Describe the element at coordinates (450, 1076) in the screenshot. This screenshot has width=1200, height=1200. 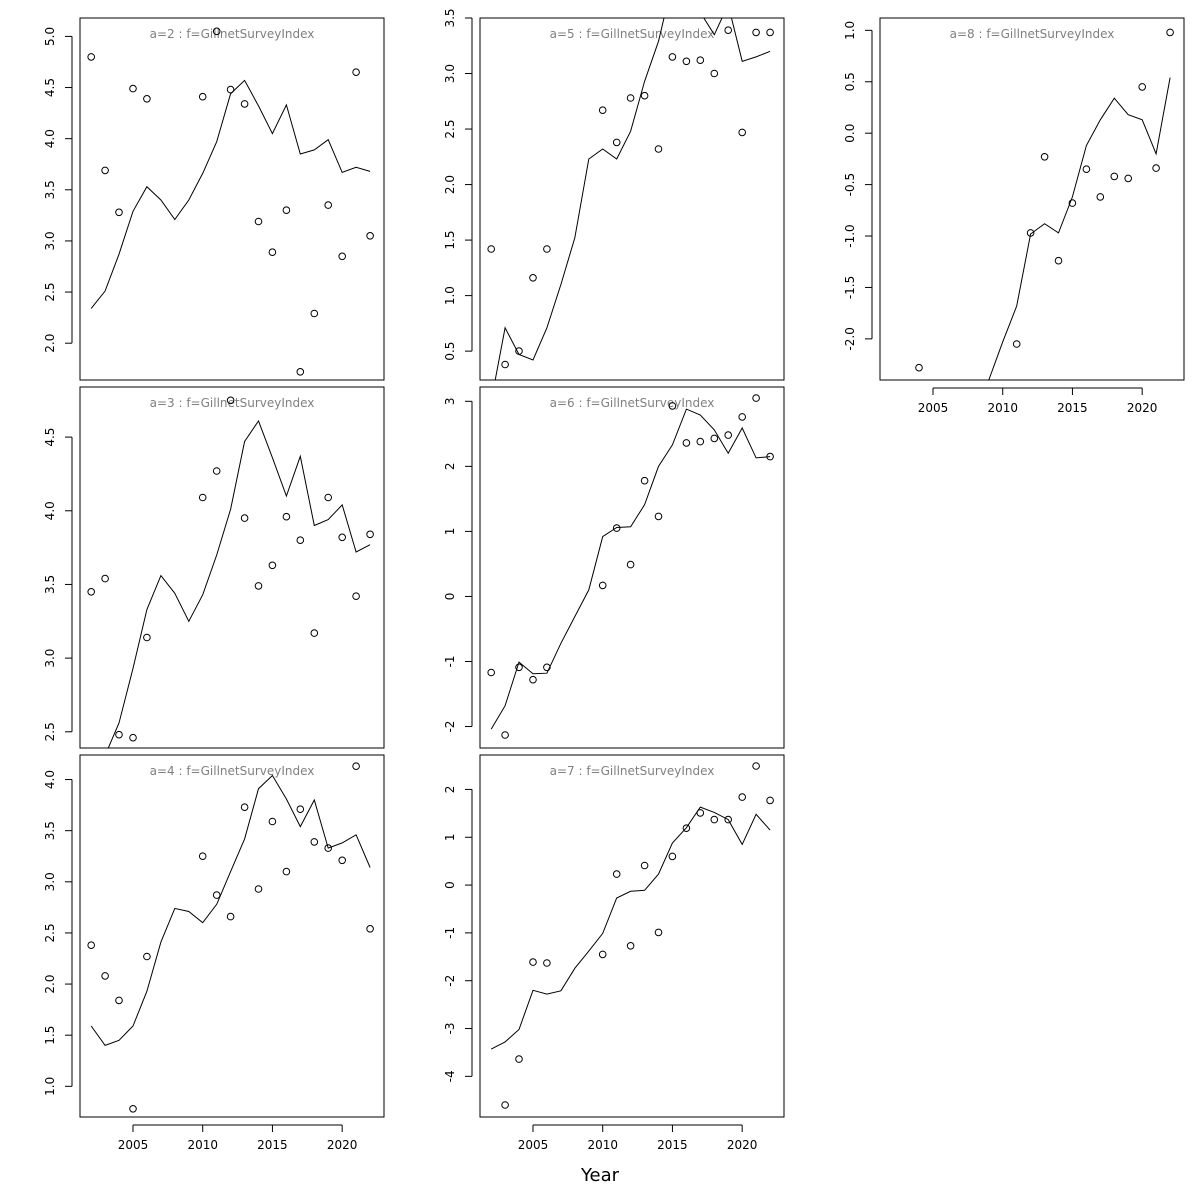
I see `y-tick-label: -4` at that location.